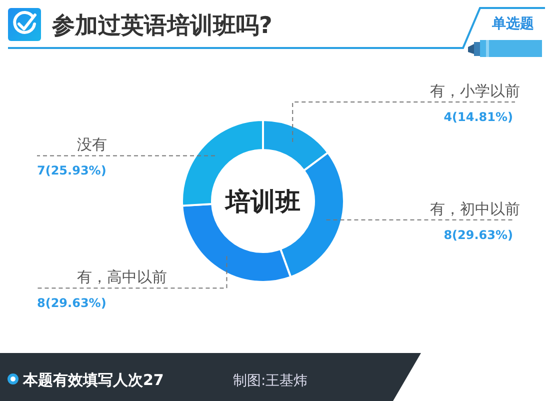 This screenshot has width=550, height=401. I want to click on slice-label: 有，初中以前, so click(475, 209).